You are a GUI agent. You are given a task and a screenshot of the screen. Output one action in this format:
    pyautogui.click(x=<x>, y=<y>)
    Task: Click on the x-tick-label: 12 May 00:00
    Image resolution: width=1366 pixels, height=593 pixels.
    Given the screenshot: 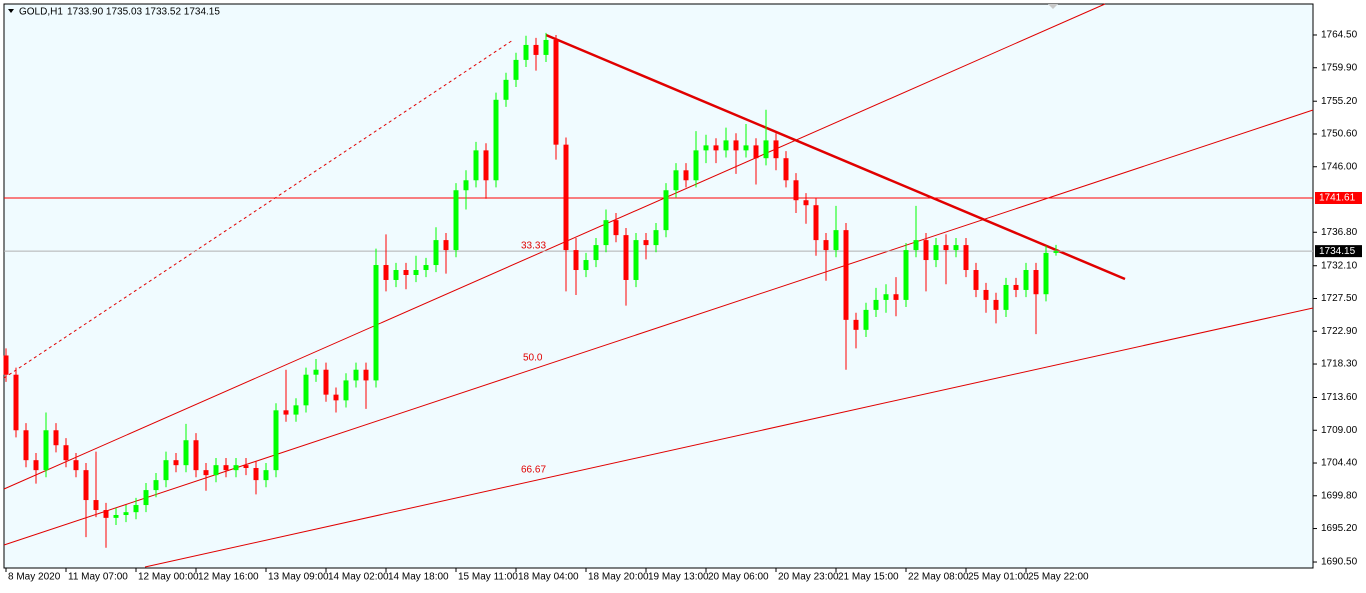 What is the action you would take?
    pyautogui.click(x=168, y=577)
    